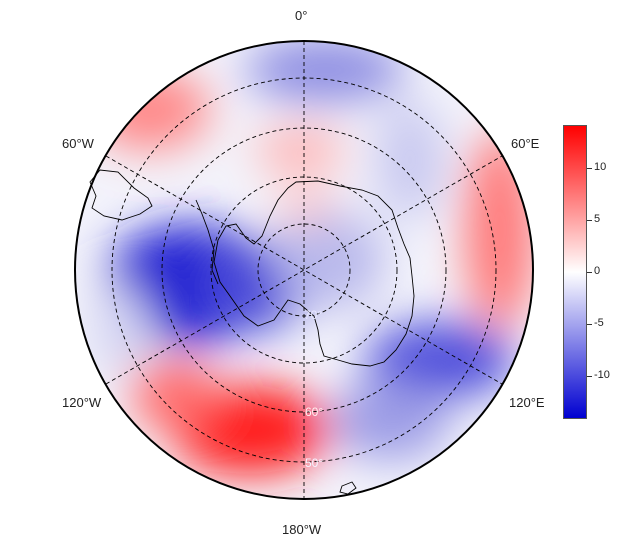  What do you see at coordinates (599, 323) in the screenshot?
I see `colorbar-tick-label: -5` at bounding box center [599, 323].